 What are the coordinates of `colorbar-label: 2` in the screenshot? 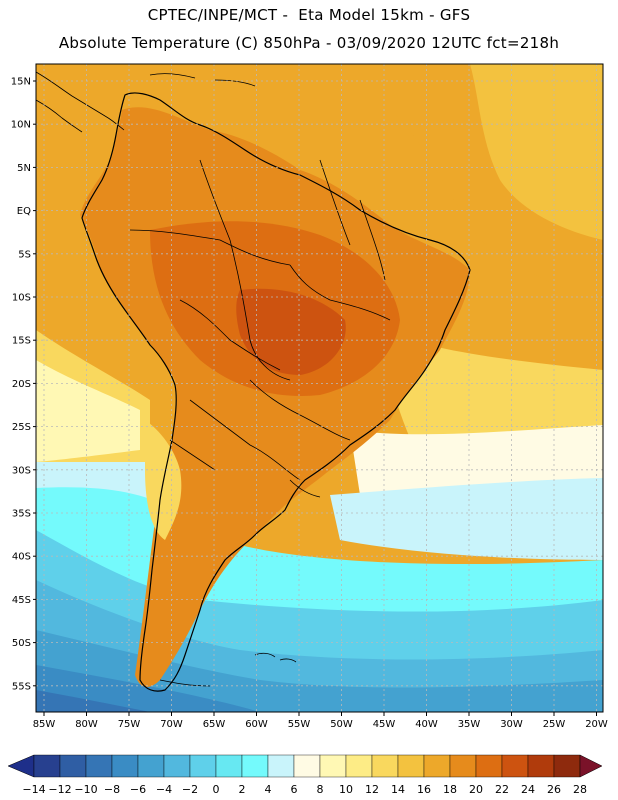 It's located at (242, 789).